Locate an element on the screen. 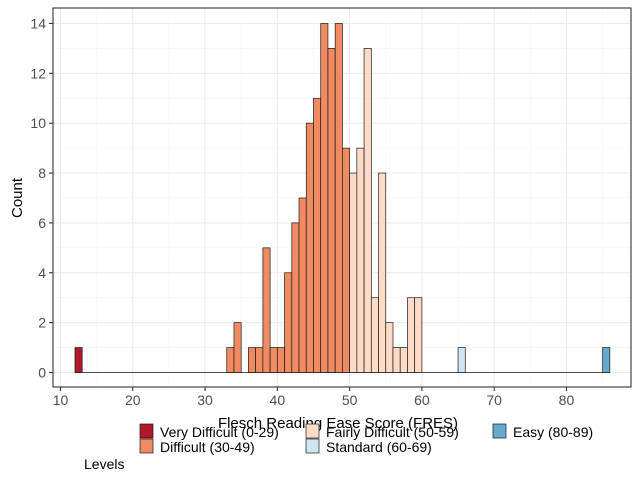 The height and width of the screenshot is (485, 632). y-tick-label: 2 is located at coordinates (42, 323).